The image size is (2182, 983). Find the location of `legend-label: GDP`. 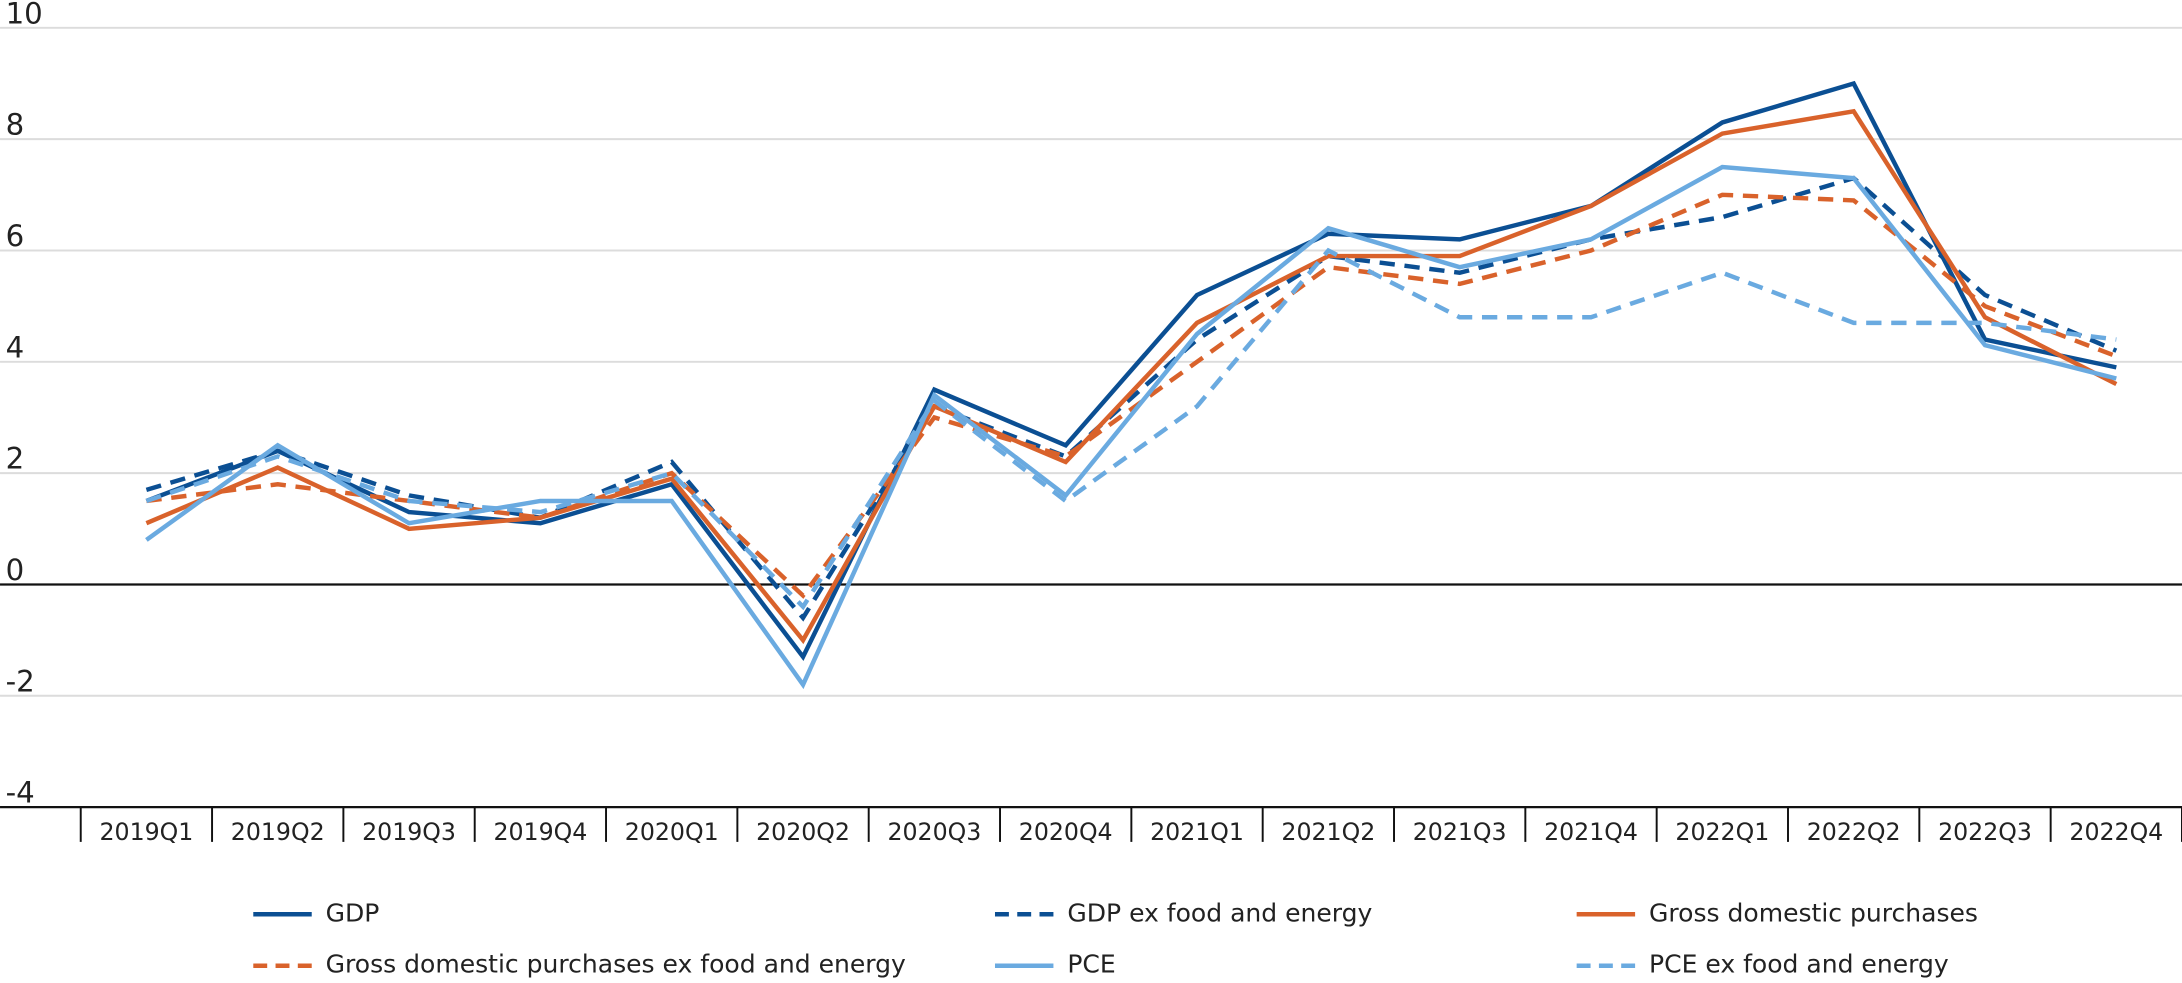

legend-label: GDP is located at coordinates (353, 912).